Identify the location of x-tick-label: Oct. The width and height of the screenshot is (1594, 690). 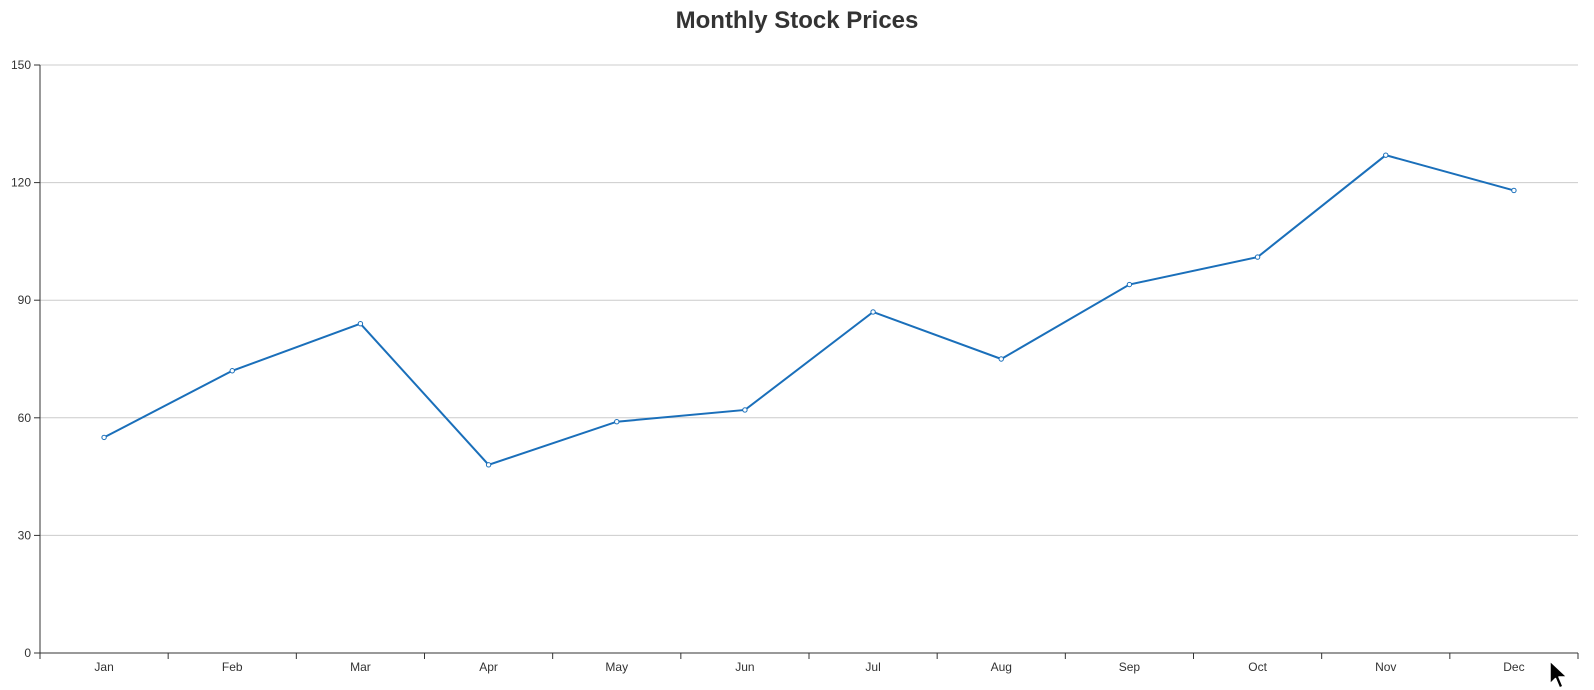
(1257, 667).